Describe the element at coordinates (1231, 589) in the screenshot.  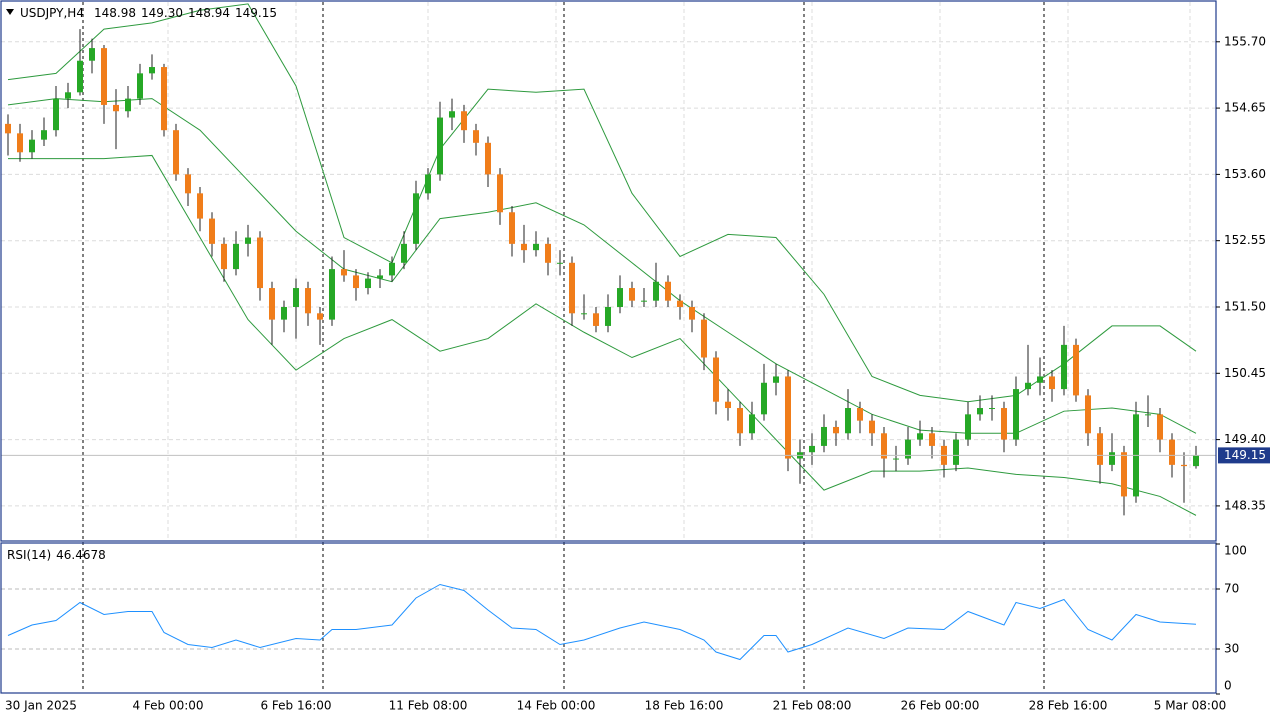
I see `y-tick-label: 70` at that location.